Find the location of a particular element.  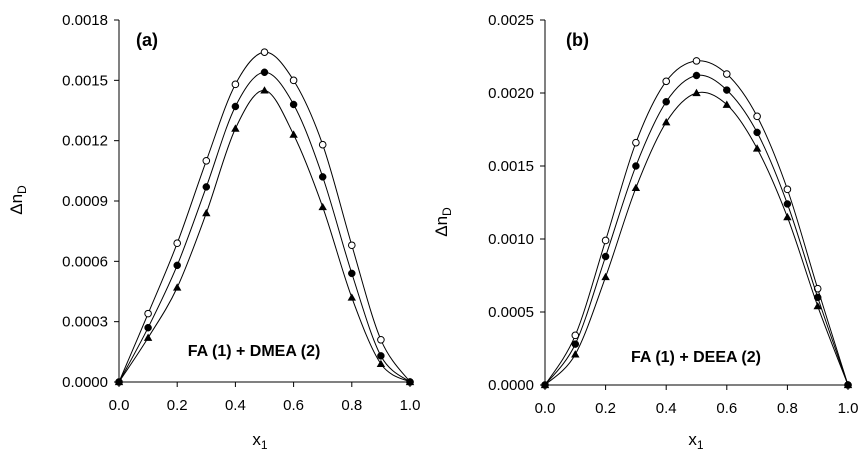

chart-b-annotation: FA (1) + DEEA (2) is located at coordinates (696, 357).